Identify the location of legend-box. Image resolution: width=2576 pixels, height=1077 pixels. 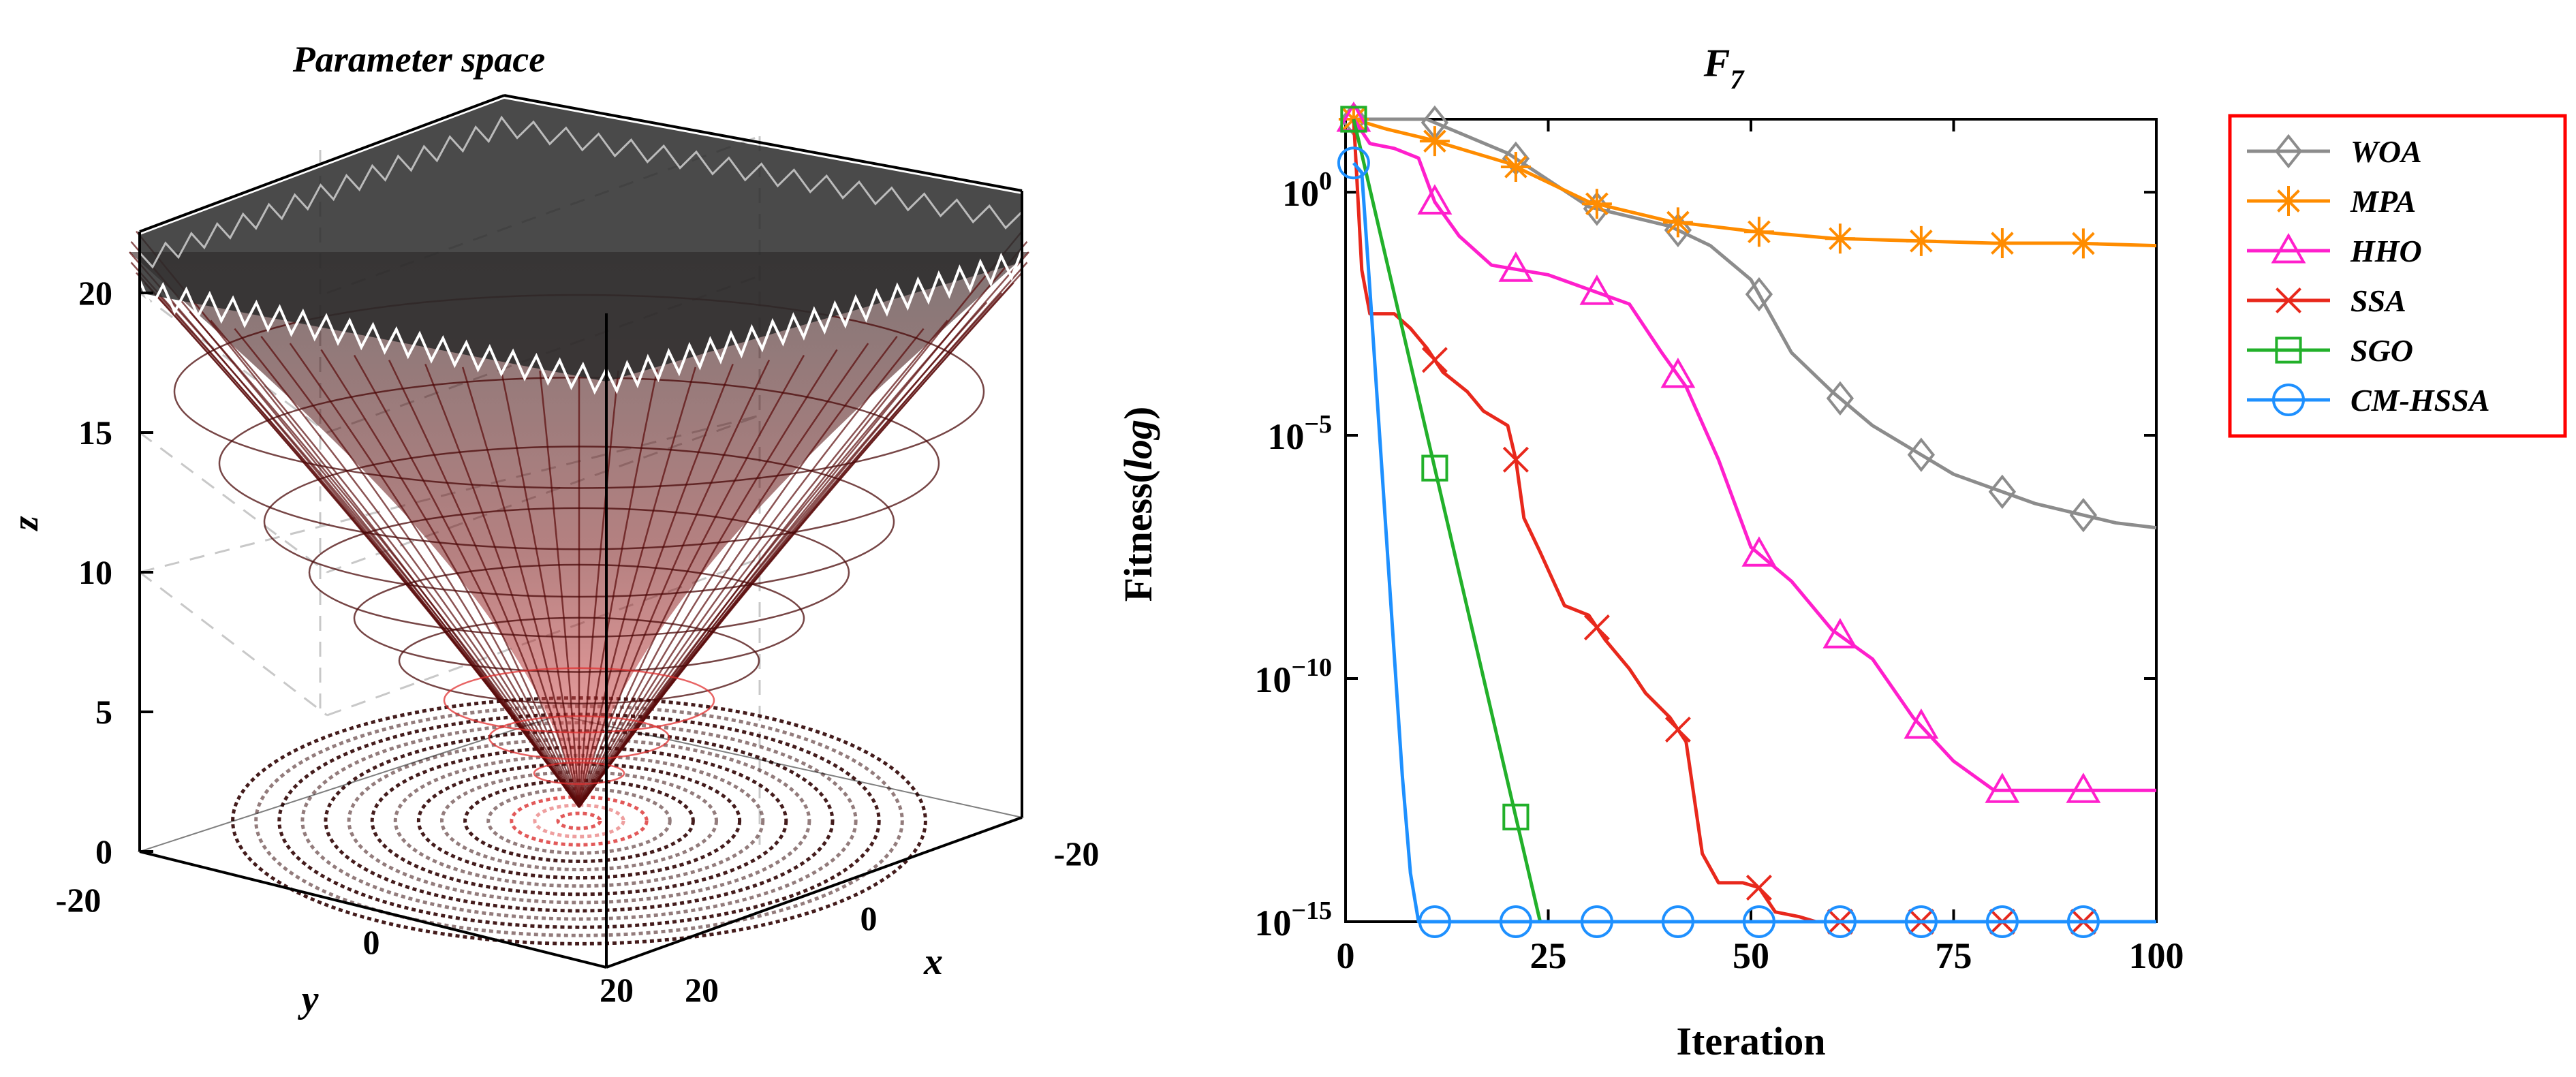
(2397, 276).